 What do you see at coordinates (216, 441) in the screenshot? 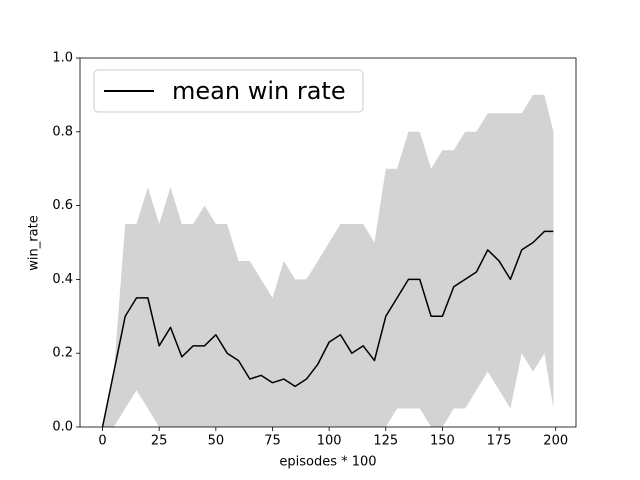
I see `x-tick-label: 50` at bounding box center [216, 441].